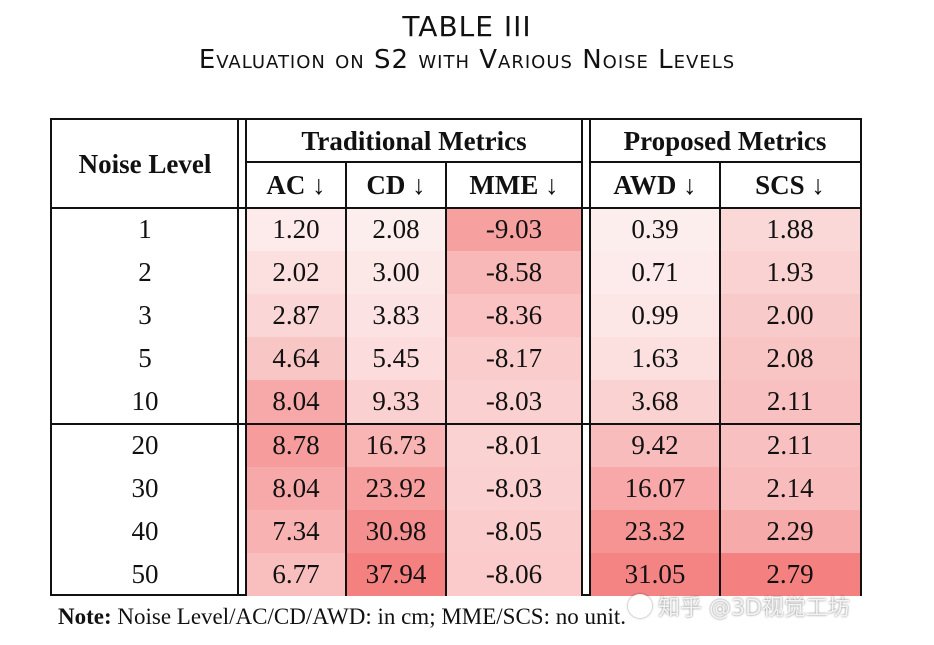  What do you see at coordinates (396, 359) in the screenshot?
I see `metric-cell: 5.45` at bounding box center [396, 359].